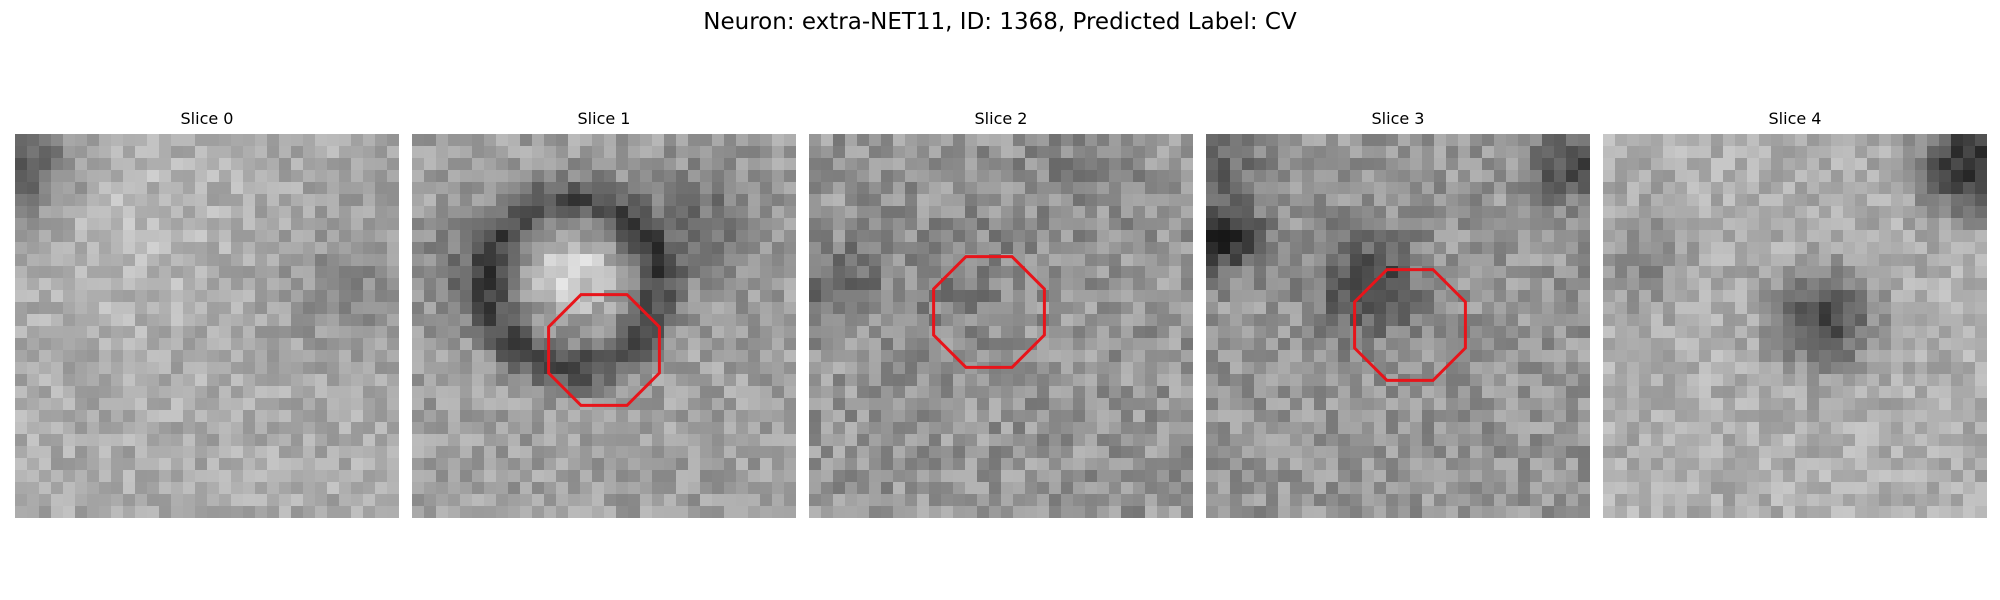 This screenshot has height=600, width=2000. Describe the element at coordinates (604, 118) in the screenshot. I see `slice-title: Slice 1` at that location.